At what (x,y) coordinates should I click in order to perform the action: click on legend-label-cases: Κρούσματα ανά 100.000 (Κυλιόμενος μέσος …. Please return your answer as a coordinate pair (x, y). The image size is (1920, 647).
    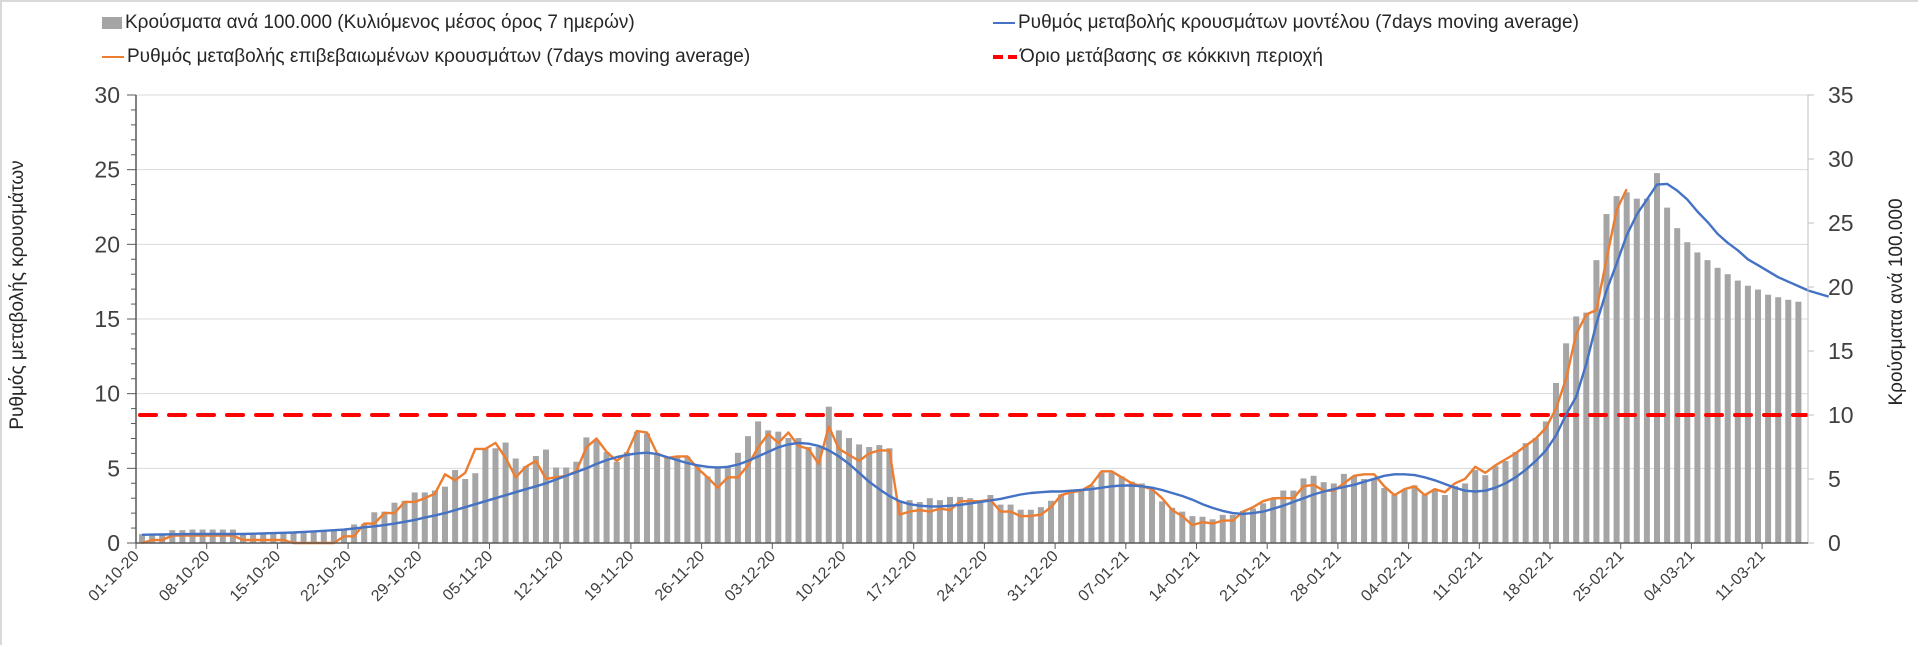
    Looking at the image, I should click on (380, 22).